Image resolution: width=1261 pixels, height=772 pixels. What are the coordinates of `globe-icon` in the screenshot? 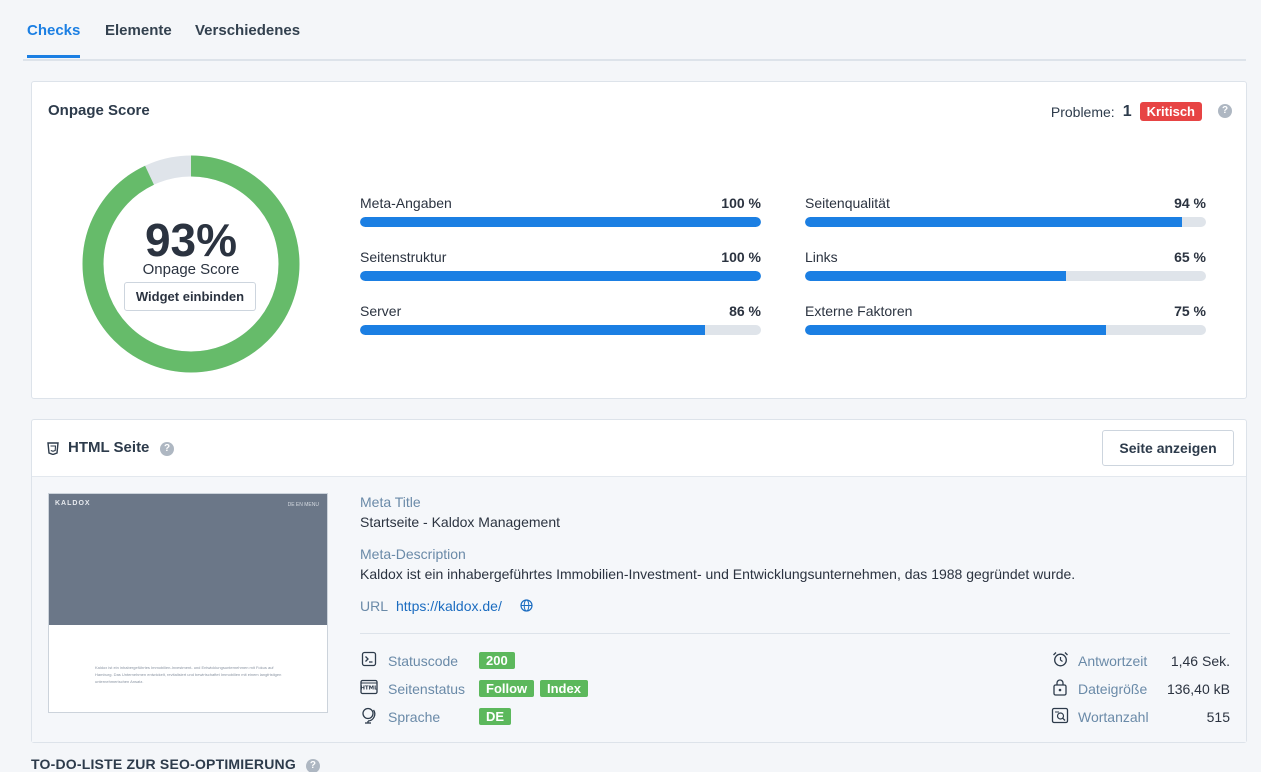 It's located at (526, 608).